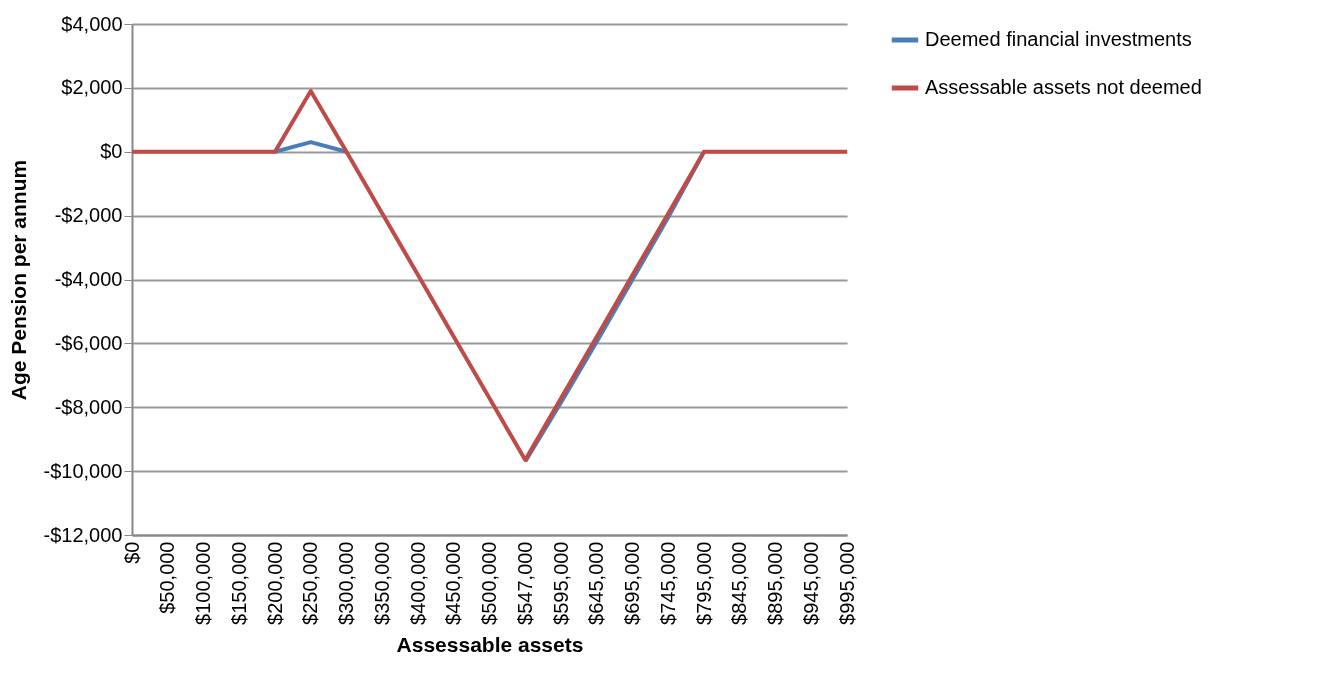  Describe the element at coordinates (88, 279) in the screenshot. I see `y-tick-label: -$4,000` at that location.